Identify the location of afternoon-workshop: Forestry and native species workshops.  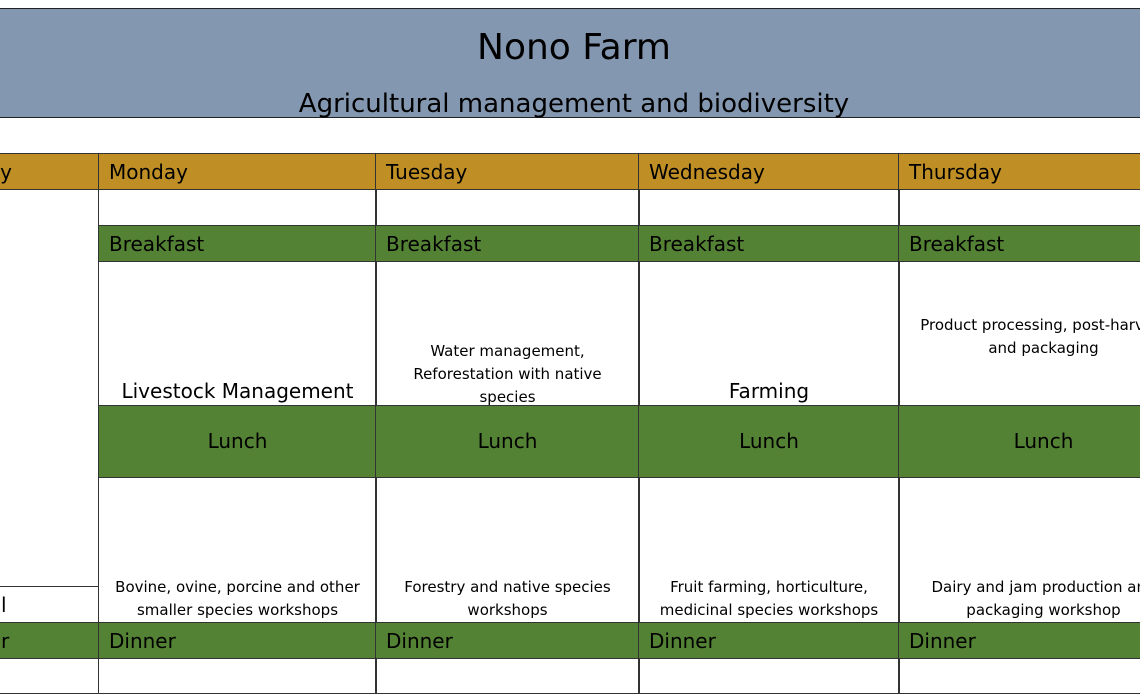
(507, 598).